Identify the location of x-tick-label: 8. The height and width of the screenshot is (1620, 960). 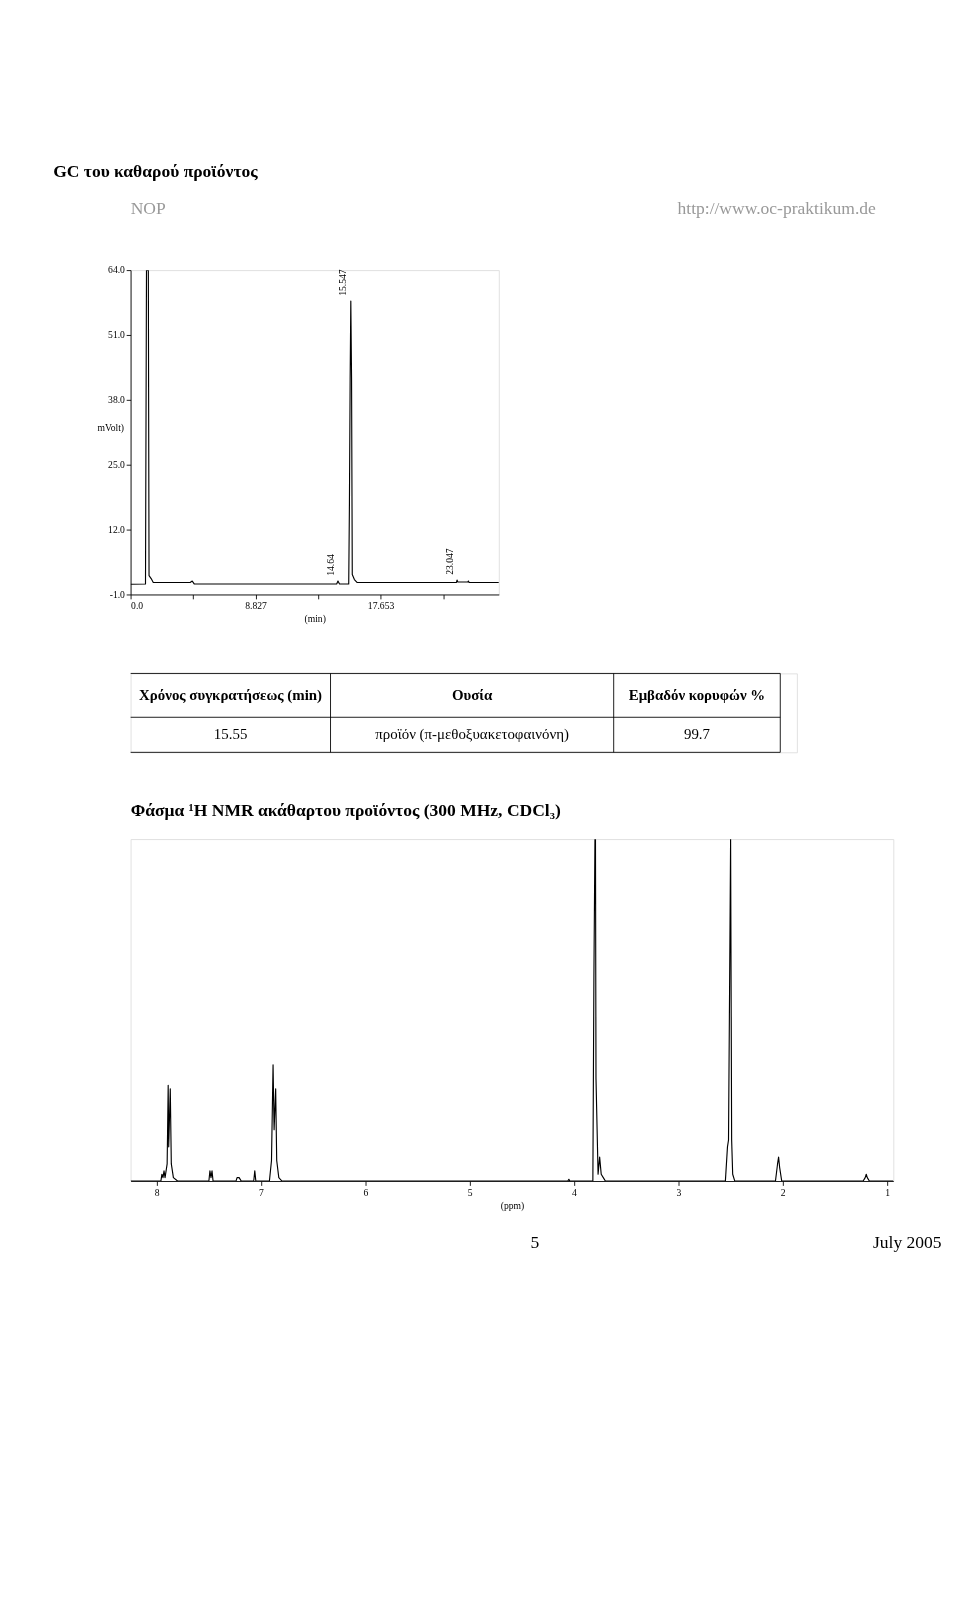
(157, 1192).